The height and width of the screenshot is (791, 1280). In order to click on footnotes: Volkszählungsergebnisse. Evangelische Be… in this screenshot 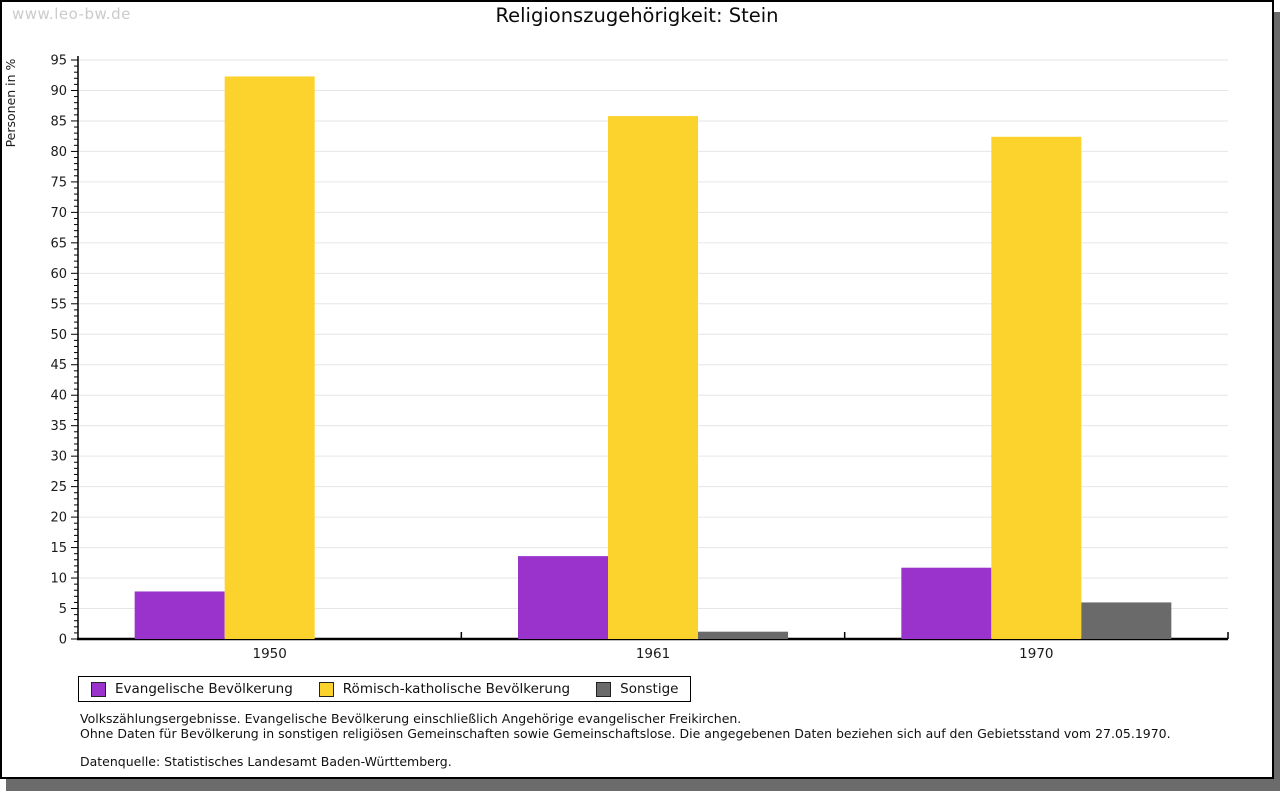, I will do `click(625, 740)`.